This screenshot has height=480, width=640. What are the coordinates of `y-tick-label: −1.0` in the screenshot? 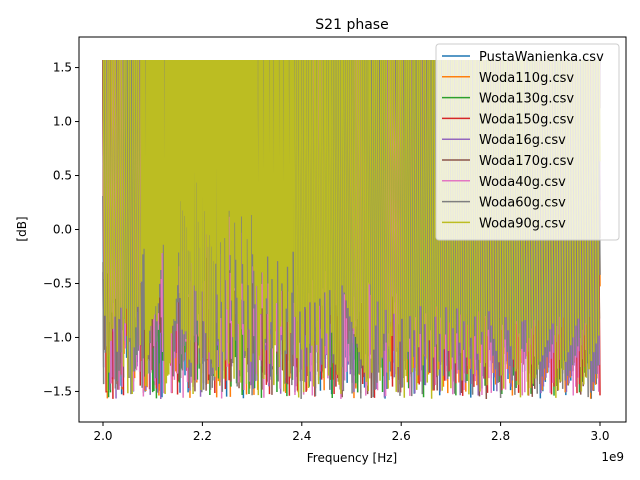 It's located at (57, 337).